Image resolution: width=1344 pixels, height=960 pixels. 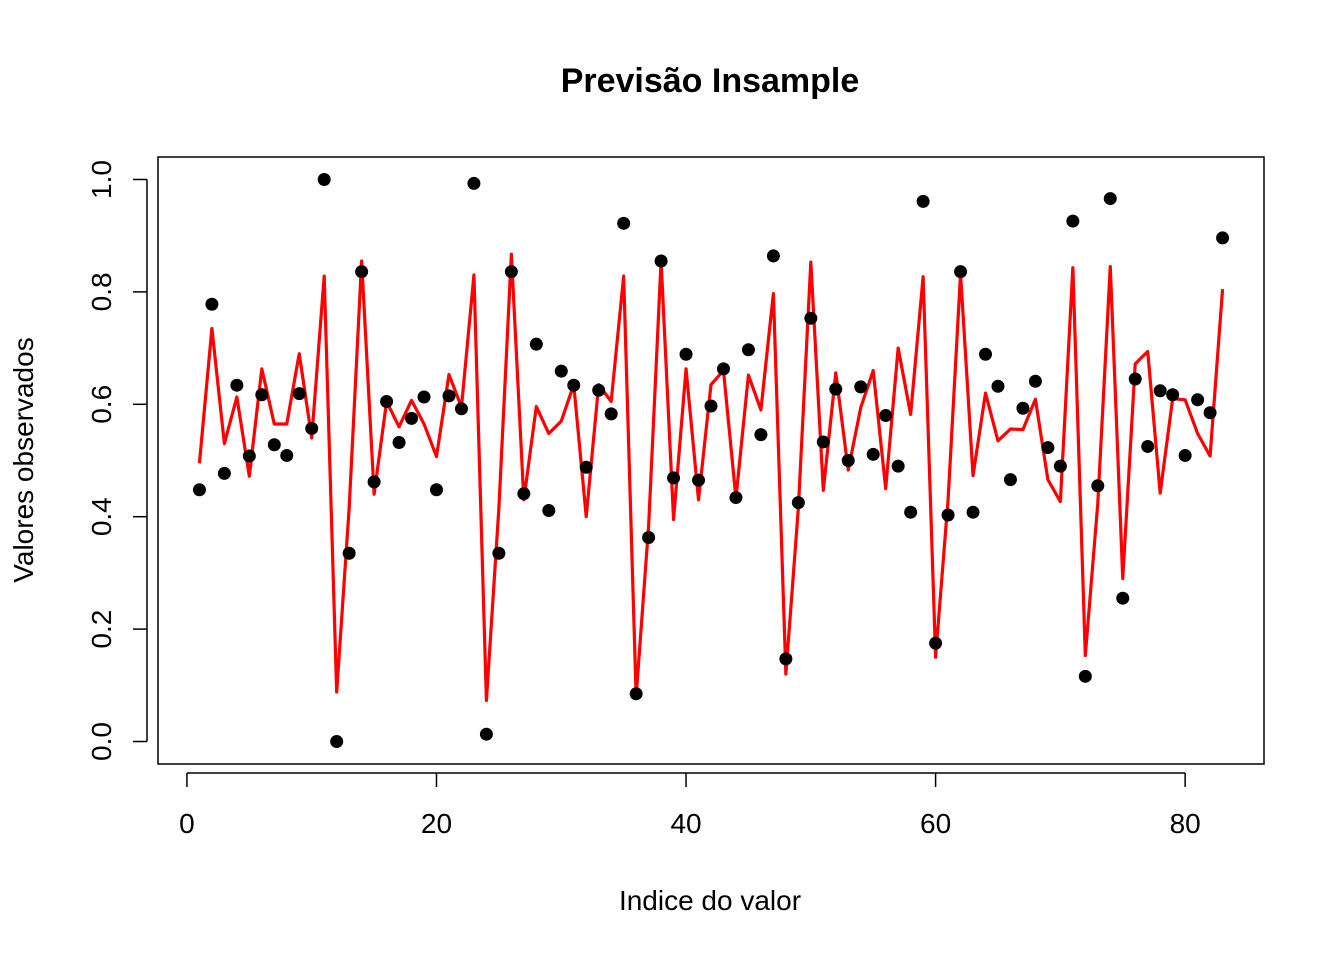 I want to click on y-axis-label: Valores observados, so click(x=23, y=459).